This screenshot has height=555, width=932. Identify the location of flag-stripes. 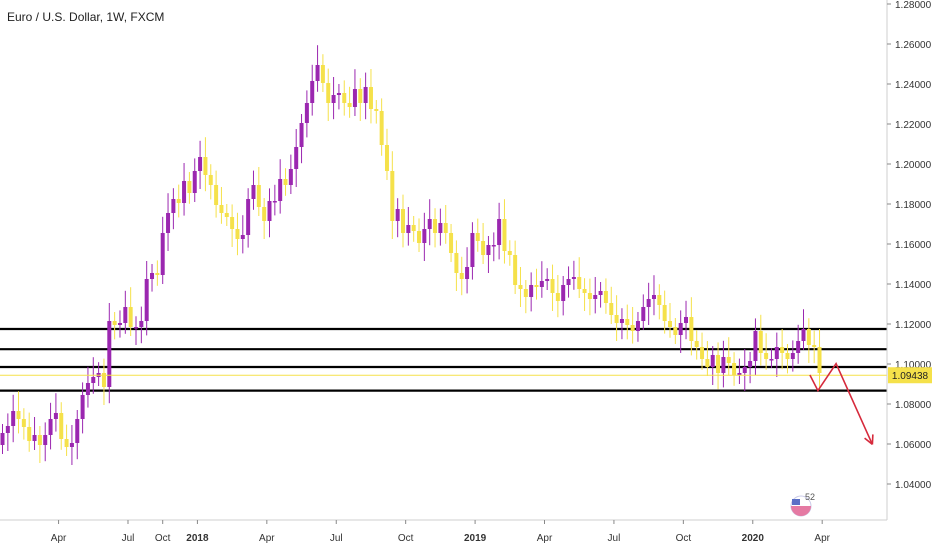
(801, 511).